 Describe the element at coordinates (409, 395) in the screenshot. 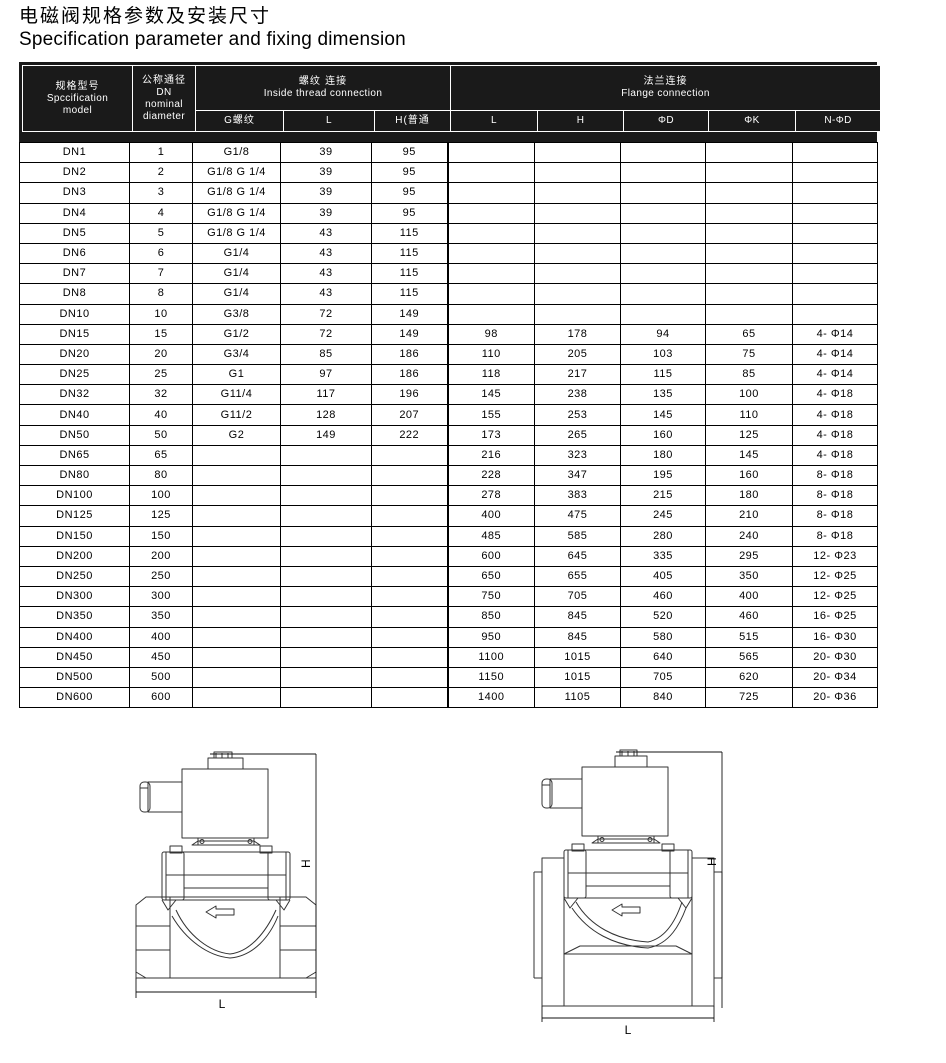

I see `cell-thread_H: 196` at that location.